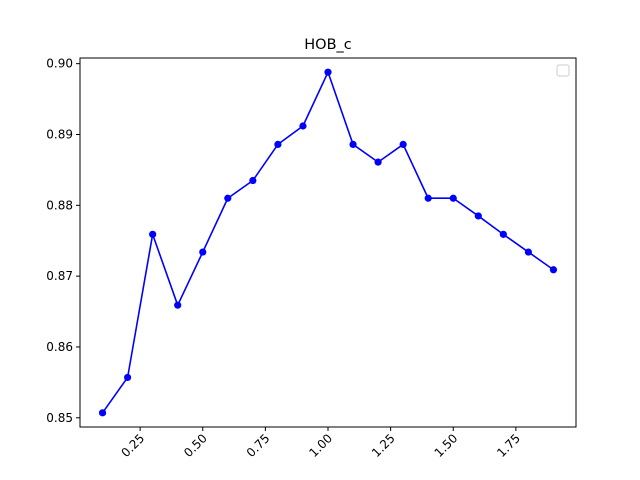 This screenshot has width=640, height=480. I want to click on y-tick-label: 0.88, so click(59, 205).